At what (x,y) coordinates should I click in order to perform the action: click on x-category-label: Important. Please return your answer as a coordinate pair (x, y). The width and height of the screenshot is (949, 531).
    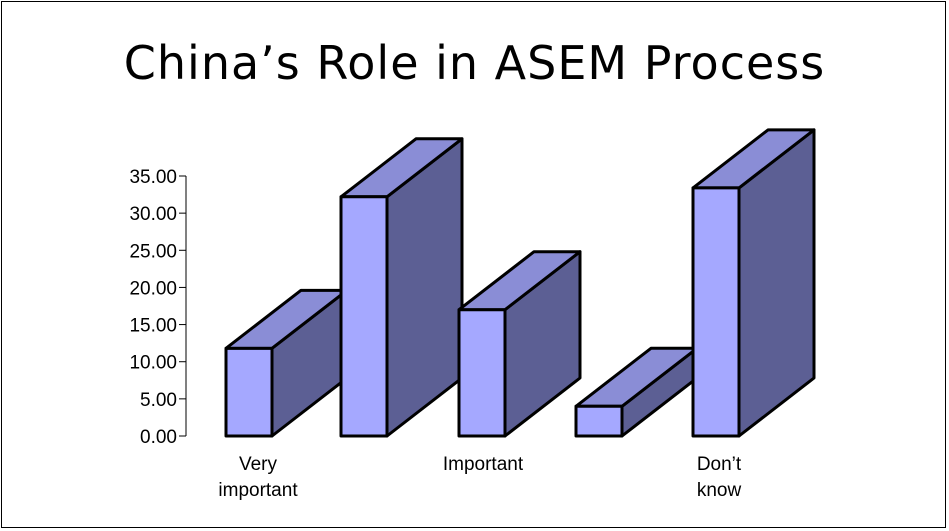
    Looking at the image, I should click on (483, 464).